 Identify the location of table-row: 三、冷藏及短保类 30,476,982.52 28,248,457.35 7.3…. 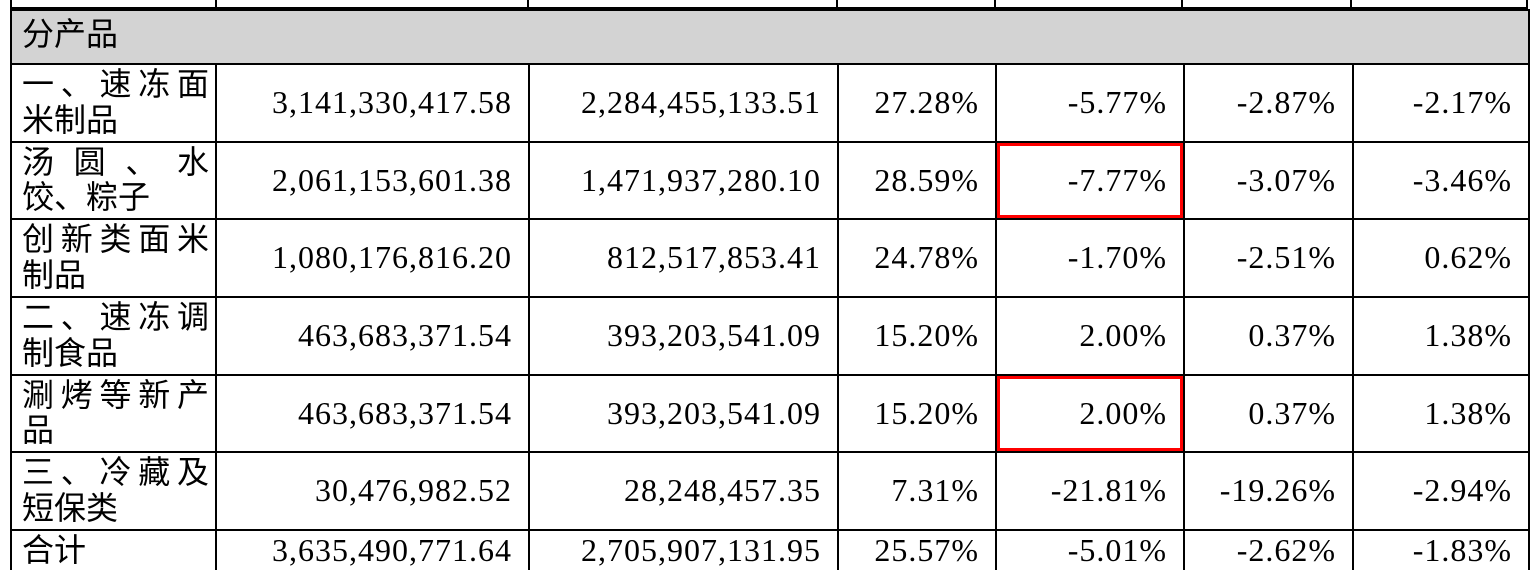
(770, 491).